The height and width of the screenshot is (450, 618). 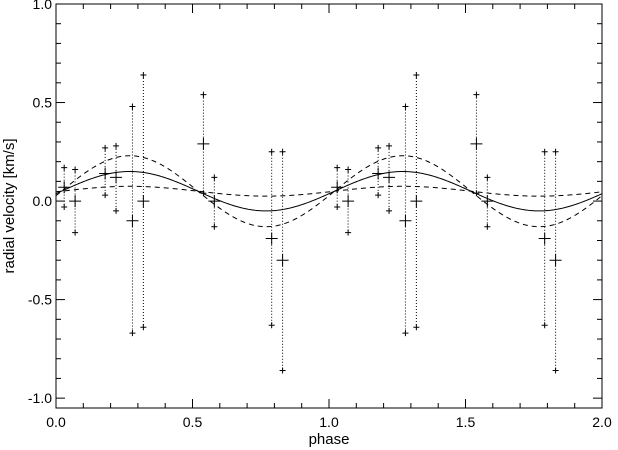 What do you see at coordinates (193, 422) in the screenshot?
I see `x-tick-label: 0.5` at bounding box center [193, 422].